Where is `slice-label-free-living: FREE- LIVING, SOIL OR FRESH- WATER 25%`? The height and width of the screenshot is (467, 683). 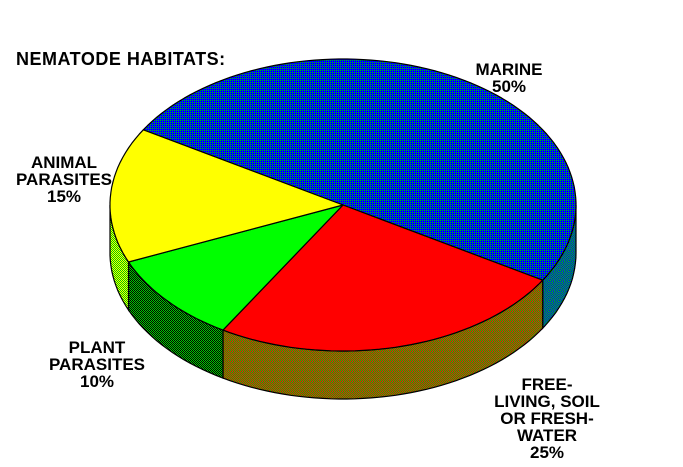 slice-label-free-living: FREE- LIVING, SOIL OR FRESH- WATER 25% is located at coordinates (547, 418).